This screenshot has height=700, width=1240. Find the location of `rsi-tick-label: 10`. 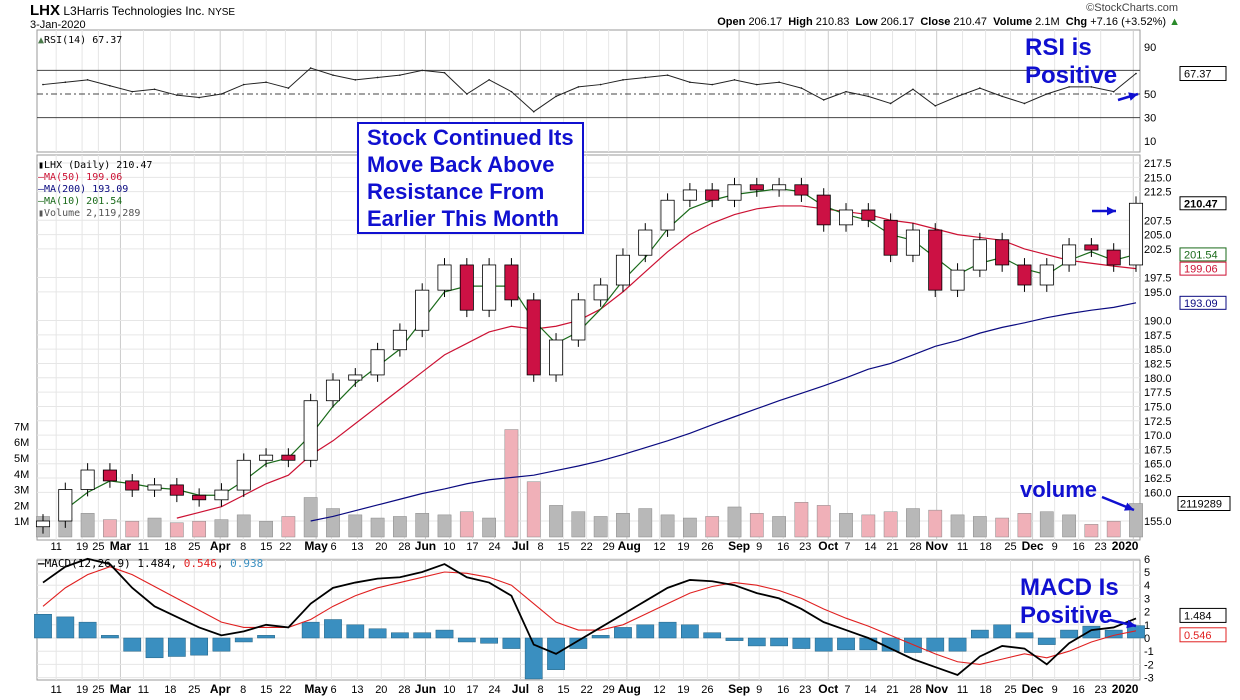

rsi-tick-label: 10 is located at coordinates (1150, 142).